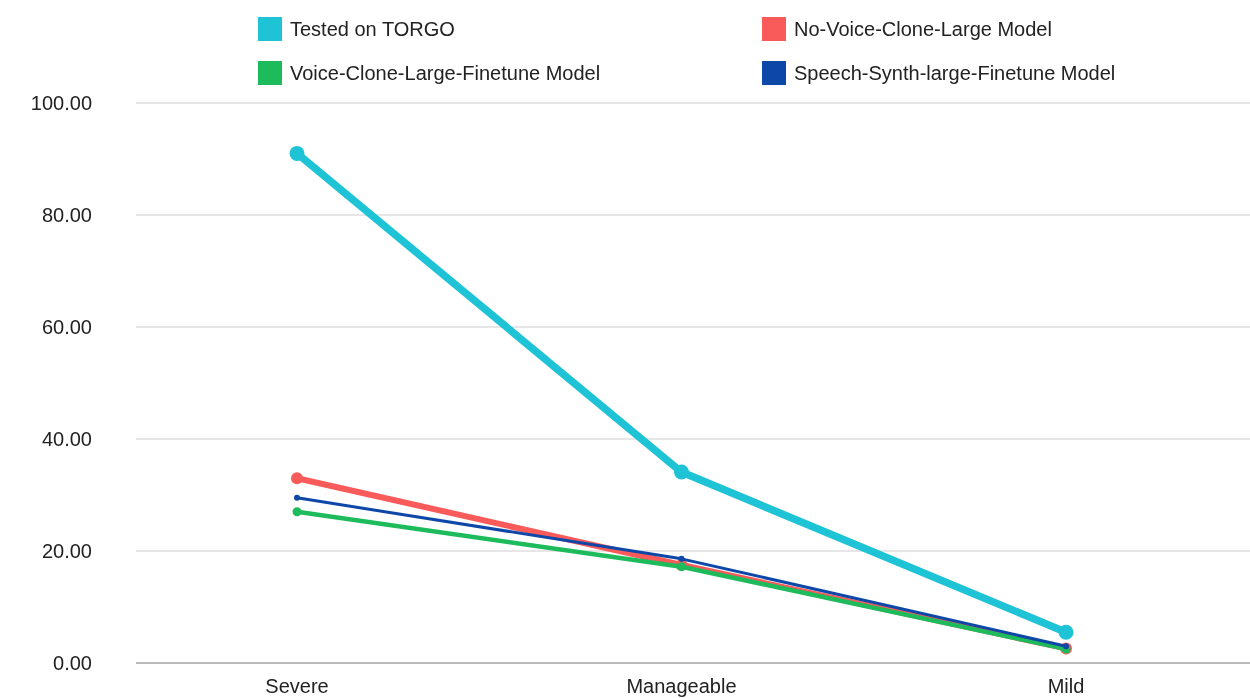 The height and width of the screenshot is (698, 1250). What do you see at coordinates (72, 663) in the screenshot?
I see `y-tick-label: 0.00` at bounding box center [72, 663].